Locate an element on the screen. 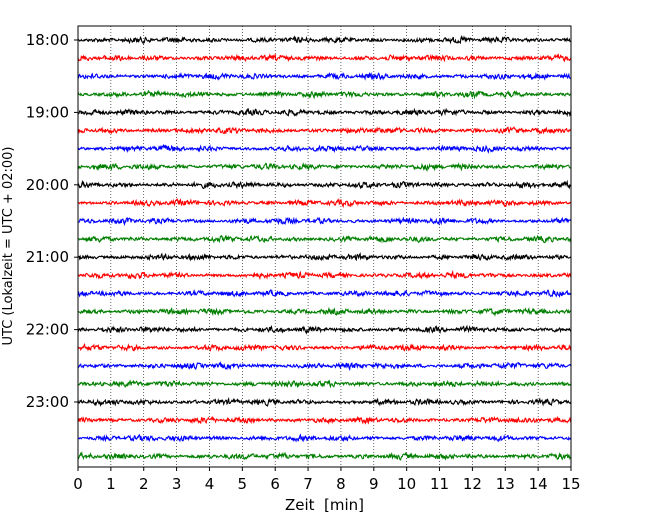  x-tick-label: 3 is located at coordinates (177, 484).